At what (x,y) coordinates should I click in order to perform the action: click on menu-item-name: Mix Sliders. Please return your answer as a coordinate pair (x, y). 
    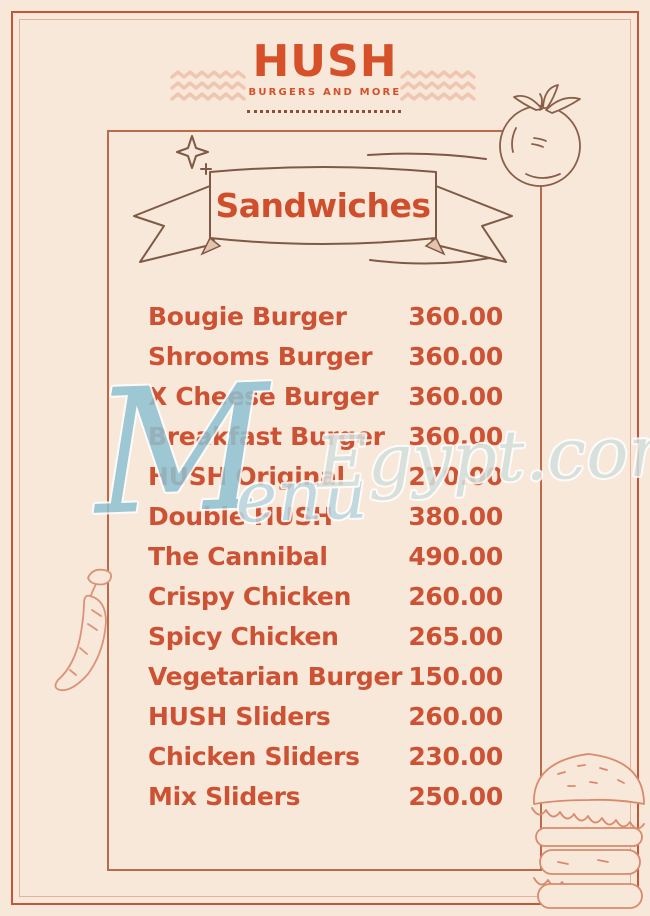
    Looking at the image, I should click on (224, 796).